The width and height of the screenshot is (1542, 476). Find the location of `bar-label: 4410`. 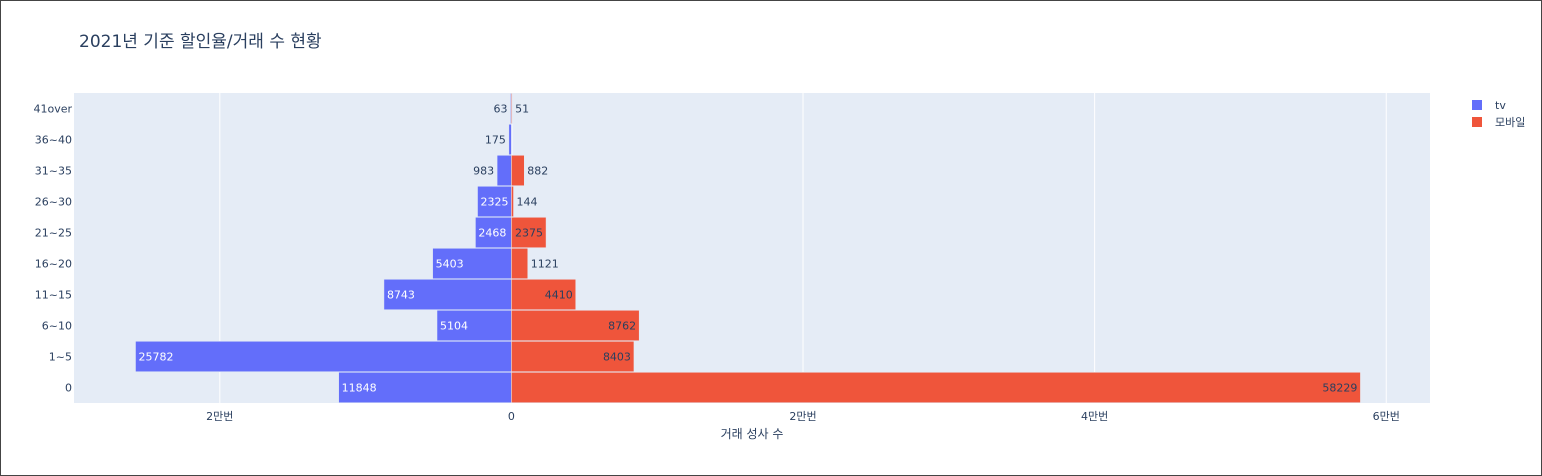

bar-label: 4410 is located at coordinates (559, 295).